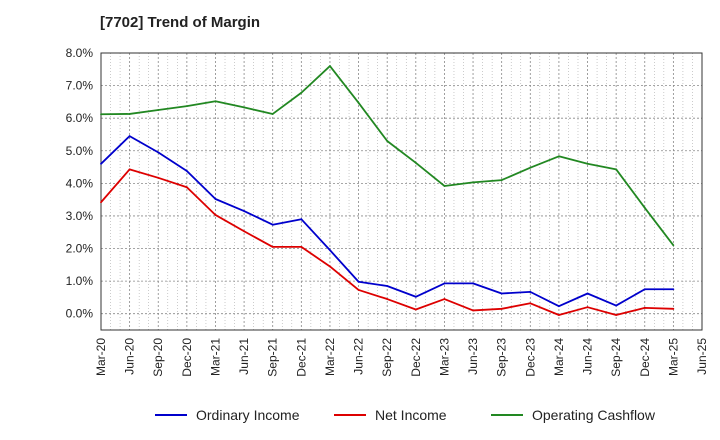 The width and height of the screenshot is (720, 440). I want to click on y-tick-label: 5.0%, so click(80, 151).